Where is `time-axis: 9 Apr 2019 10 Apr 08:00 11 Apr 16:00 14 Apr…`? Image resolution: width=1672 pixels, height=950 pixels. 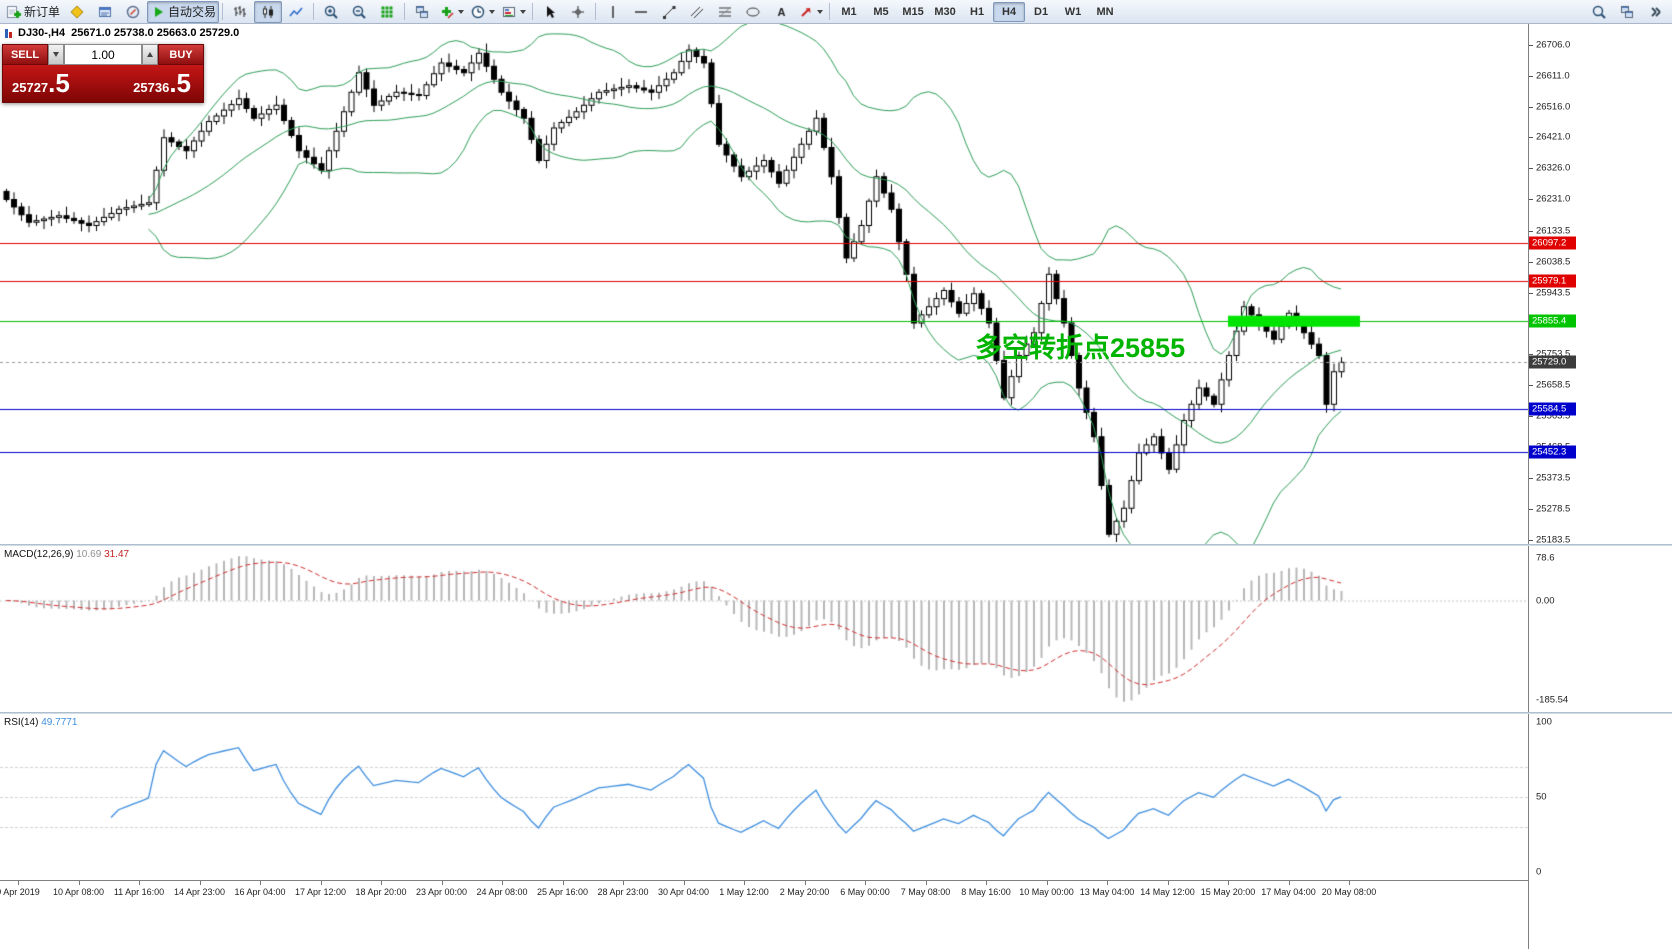
time-axis: 9 Apr 2019 10 Apr 08:00 11 Apr 16:00 14 Apr… is located at coordinates (764, 915).